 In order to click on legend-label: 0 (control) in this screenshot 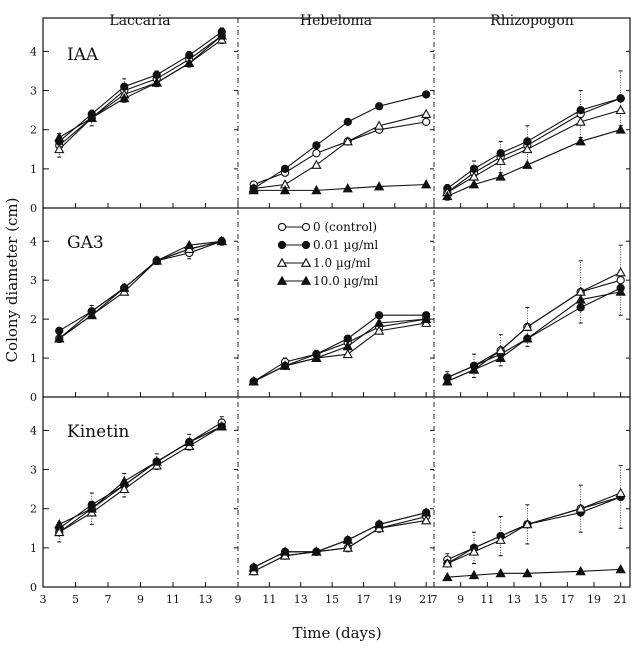, I will do `click(345, 227)`.